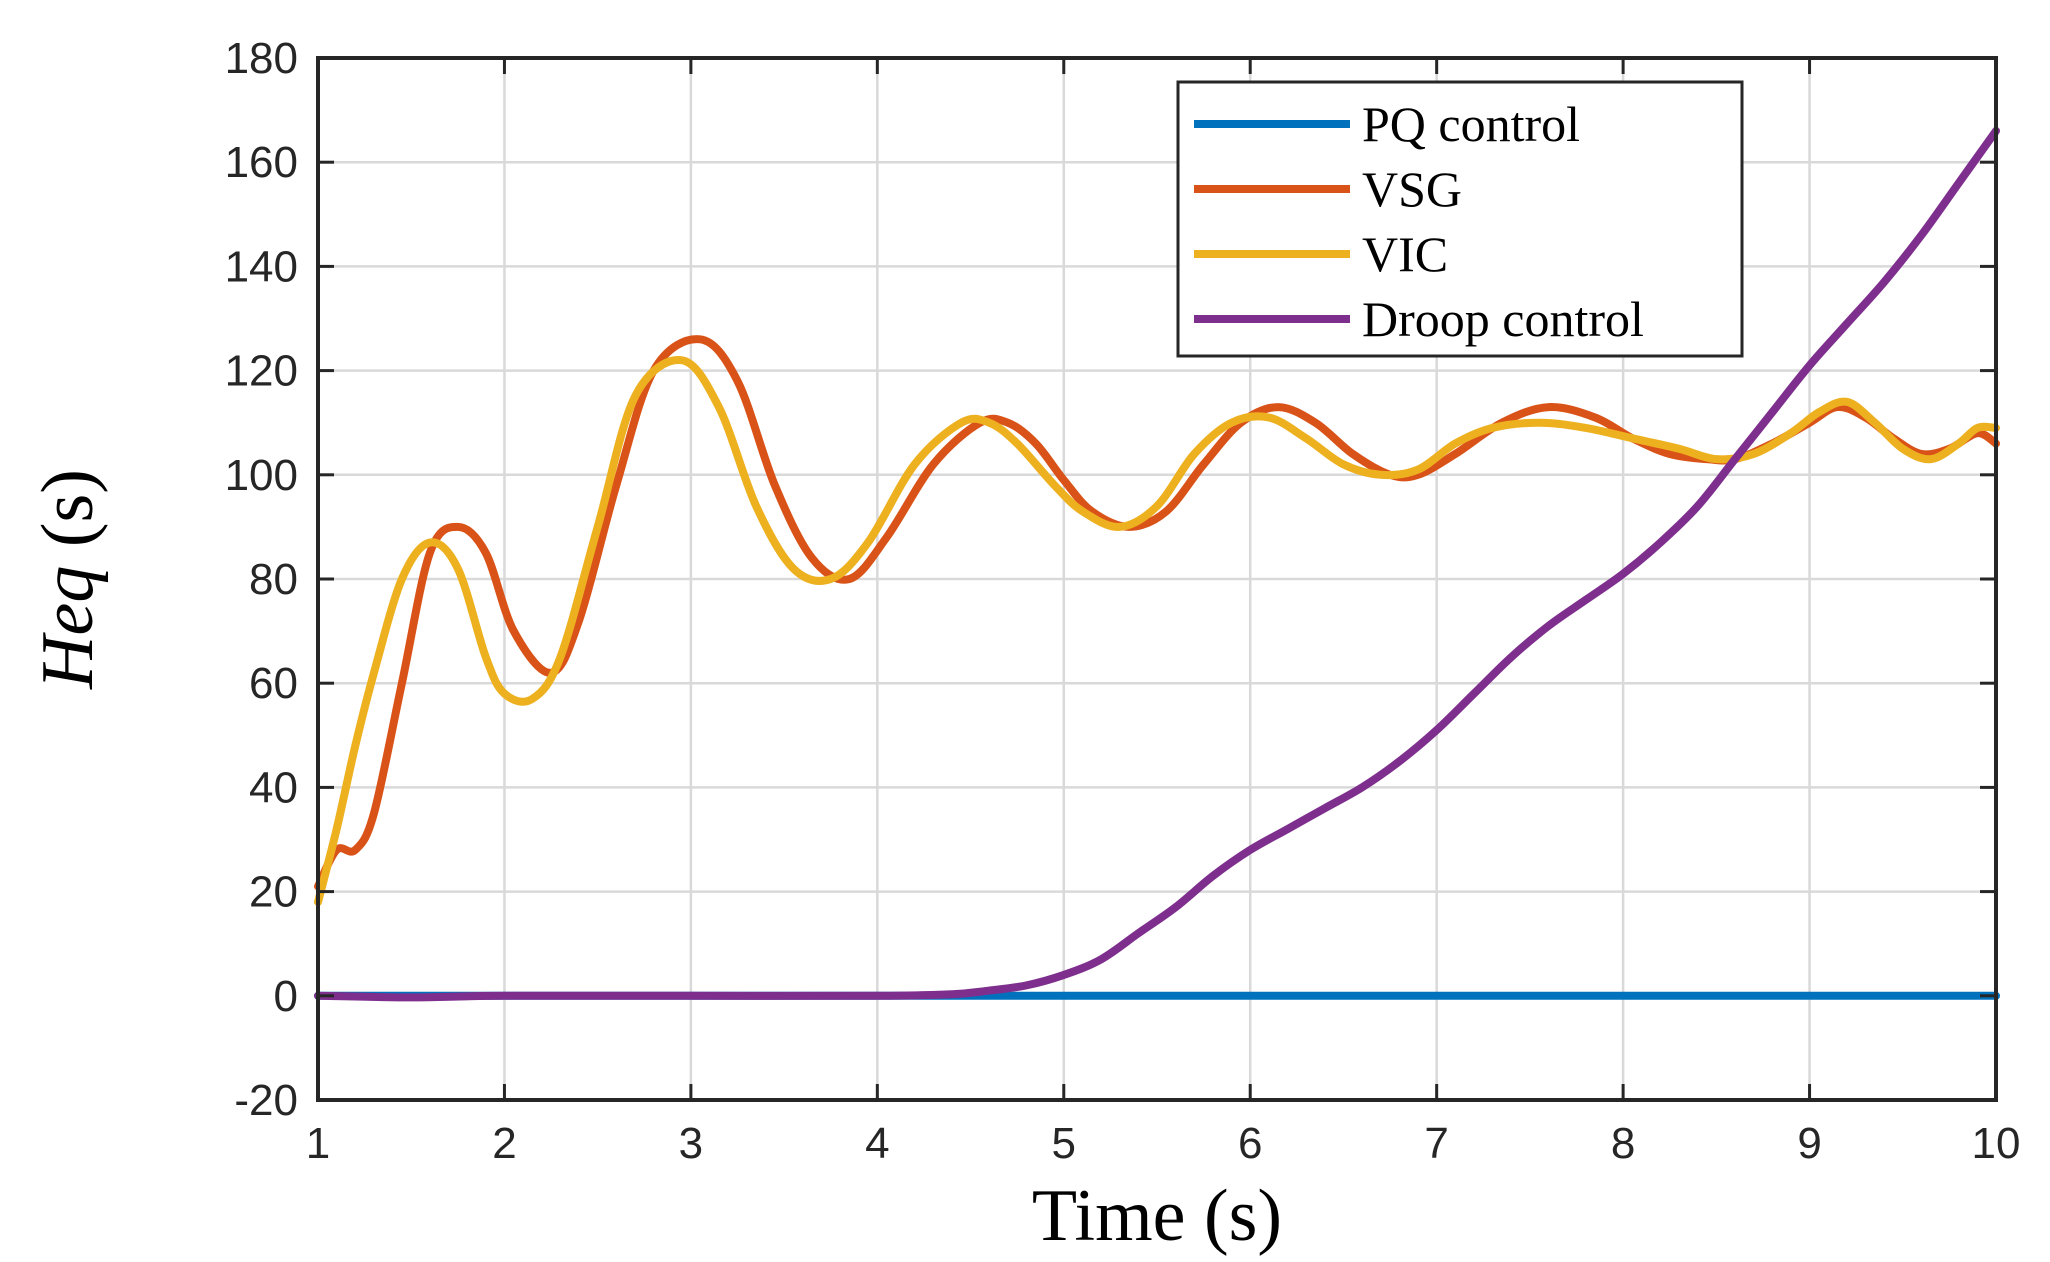 This screenshot has width=2050, height=1262. What do you see at coordinates (1809, 1143) in the screenshot?
I see `x-tick-label: 9` at bounding box center [1809, 1143].